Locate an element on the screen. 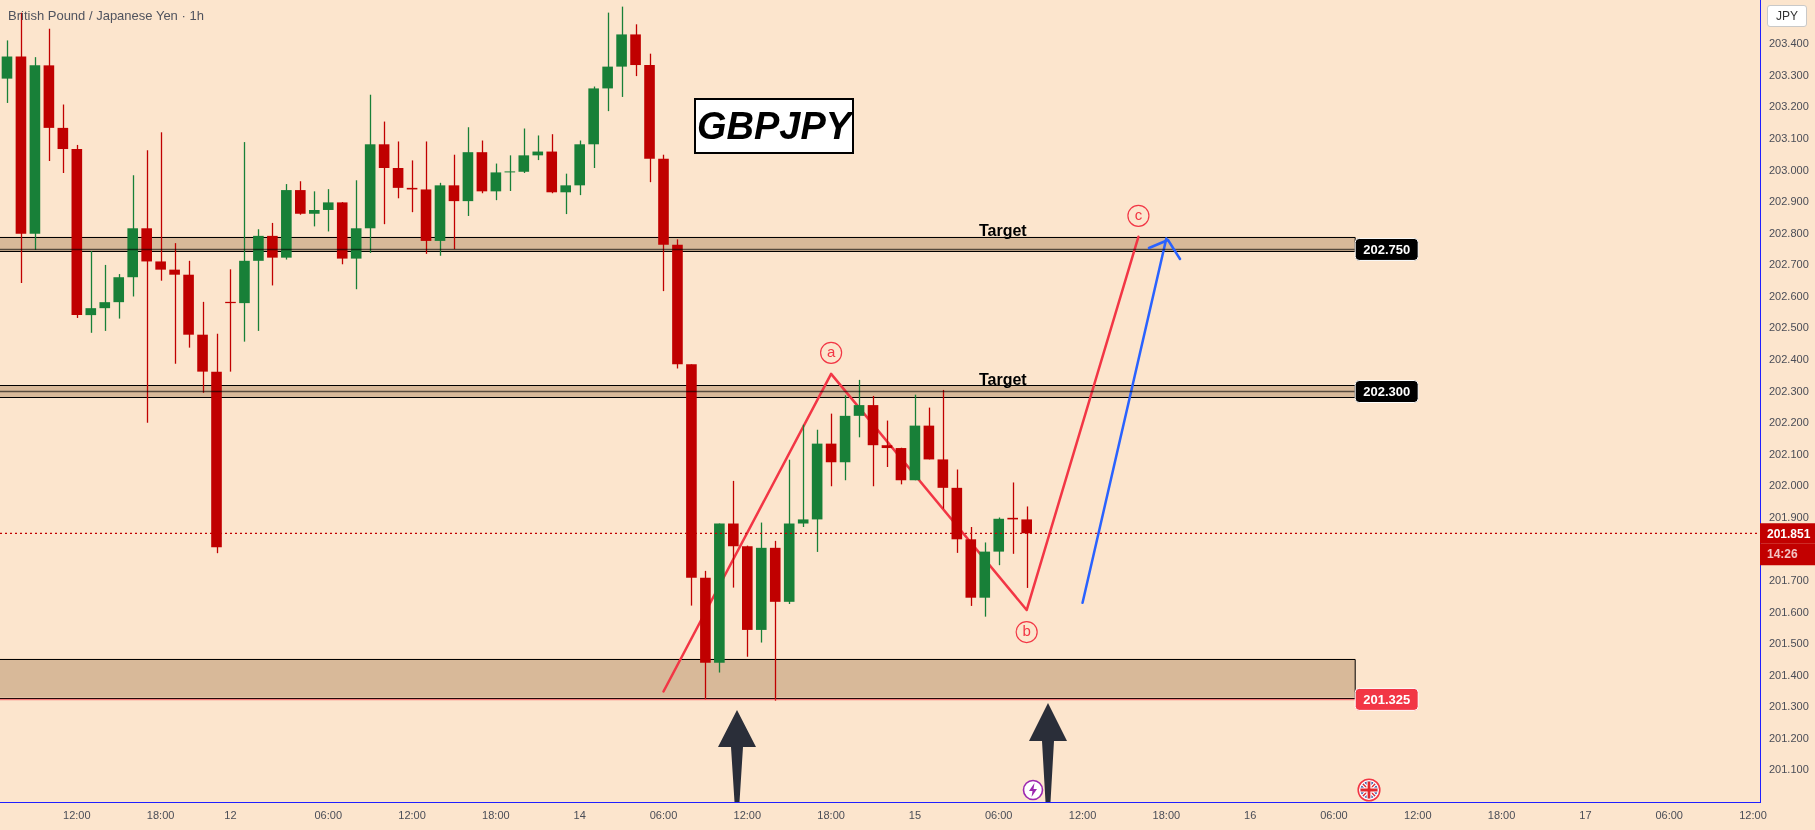  annotation: c is located at coordinates (1138, 214).